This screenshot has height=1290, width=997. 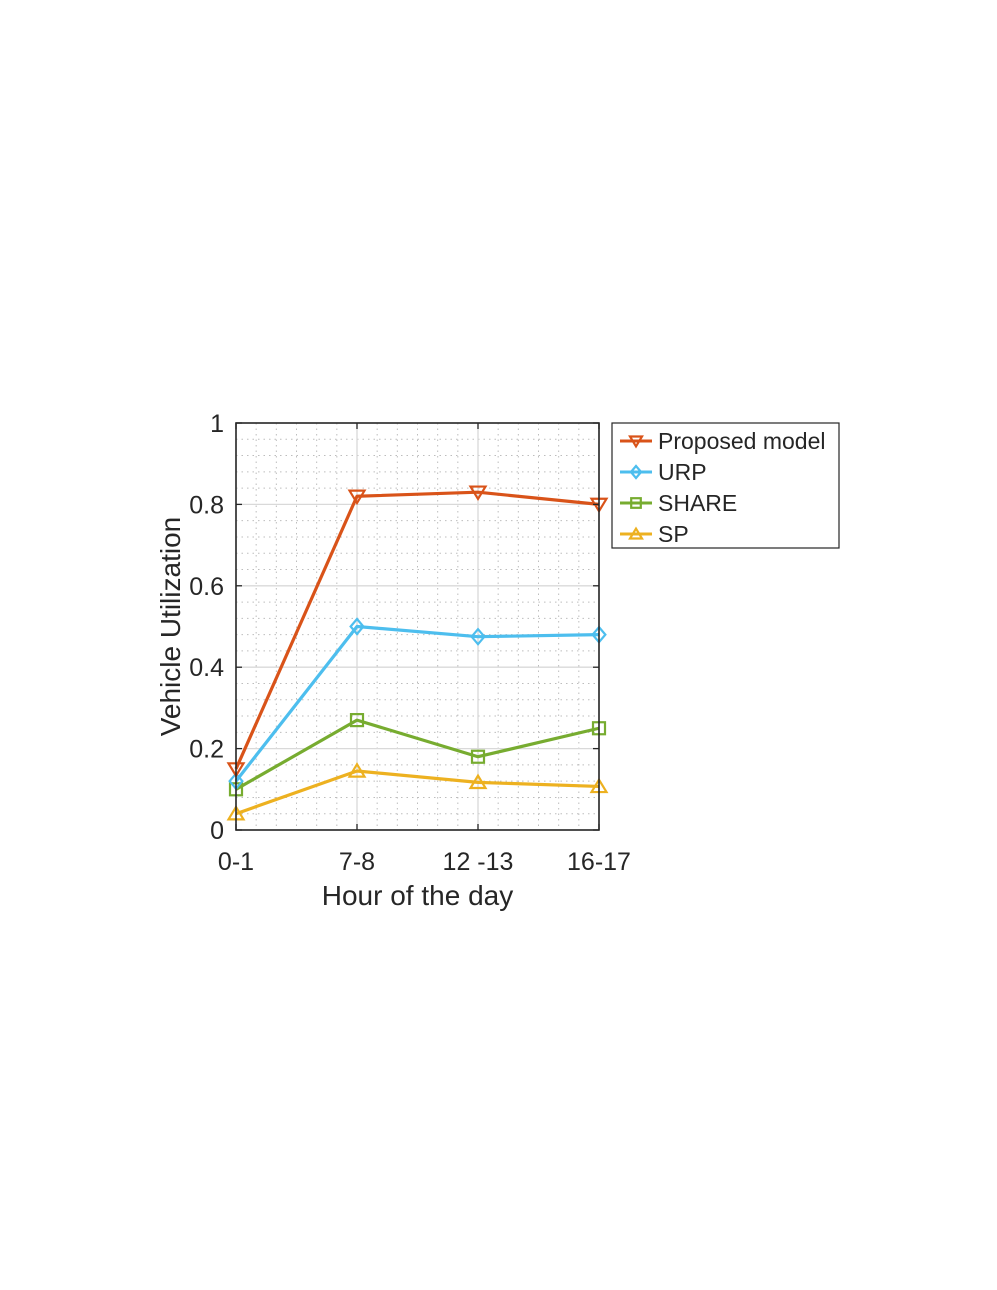 I want to click on x-tick-label: 7-8, so click(x=357, y=862).